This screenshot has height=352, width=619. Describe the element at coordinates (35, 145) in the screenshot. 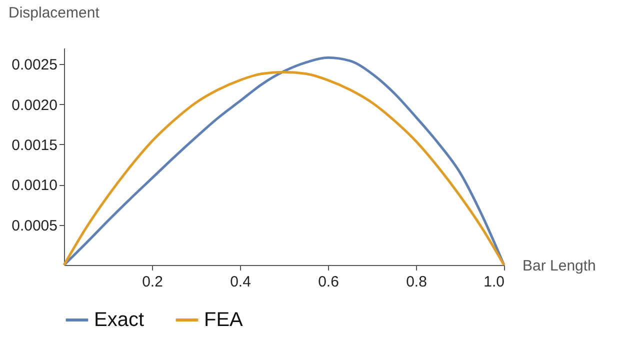

I see `y-tick-label: 0.0015` at that location.